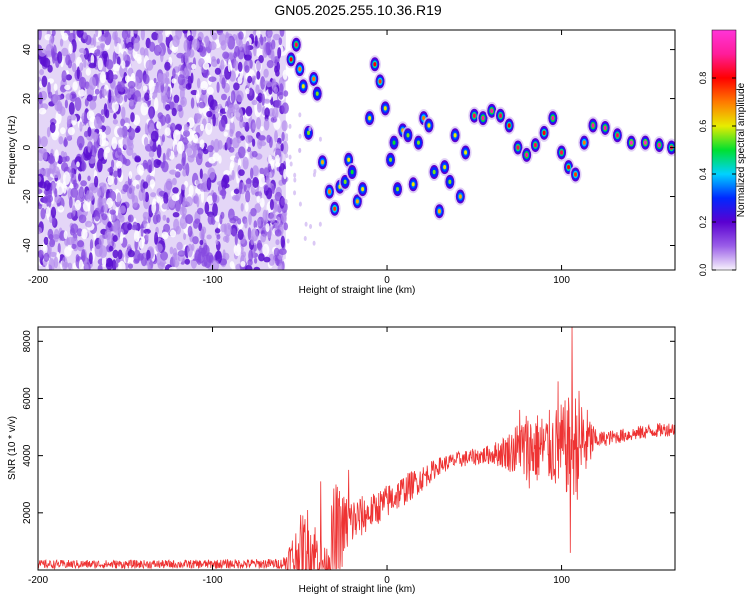  I want to click on y-tick-label: 20, so click(27, 99).